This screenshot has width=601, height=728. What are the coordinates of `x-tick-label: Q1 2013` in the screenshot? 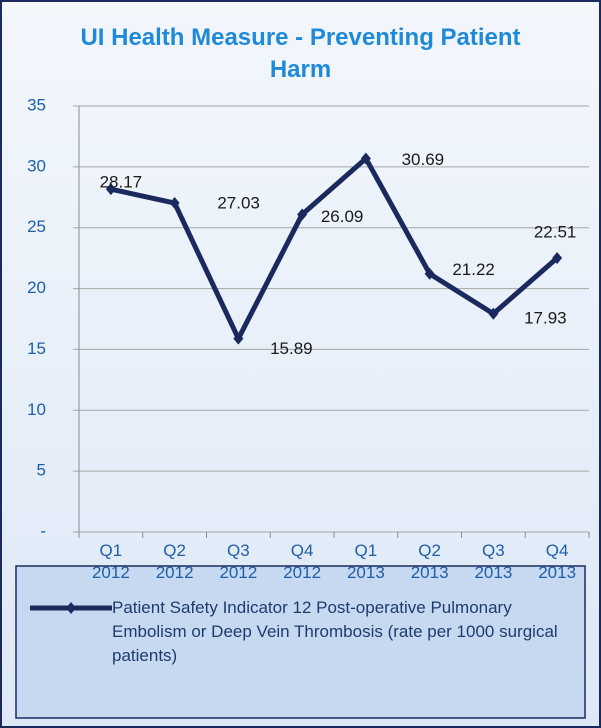 It's located at (365, 561).